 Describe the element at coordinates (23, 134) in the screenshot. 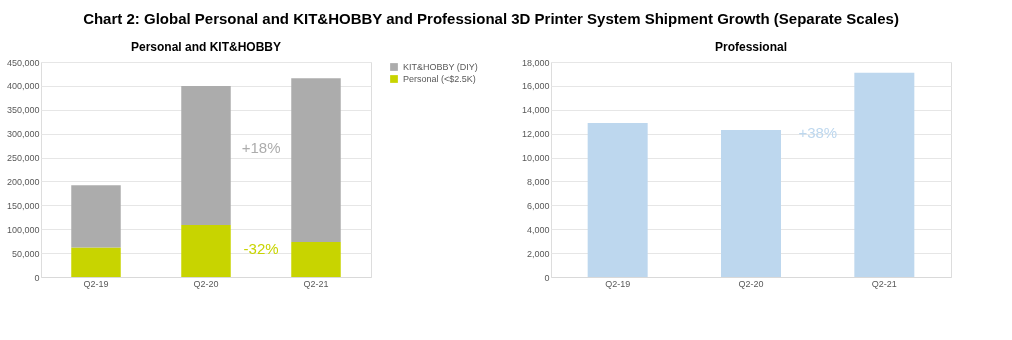

I see `y-tick-label: 300,000` at that location.